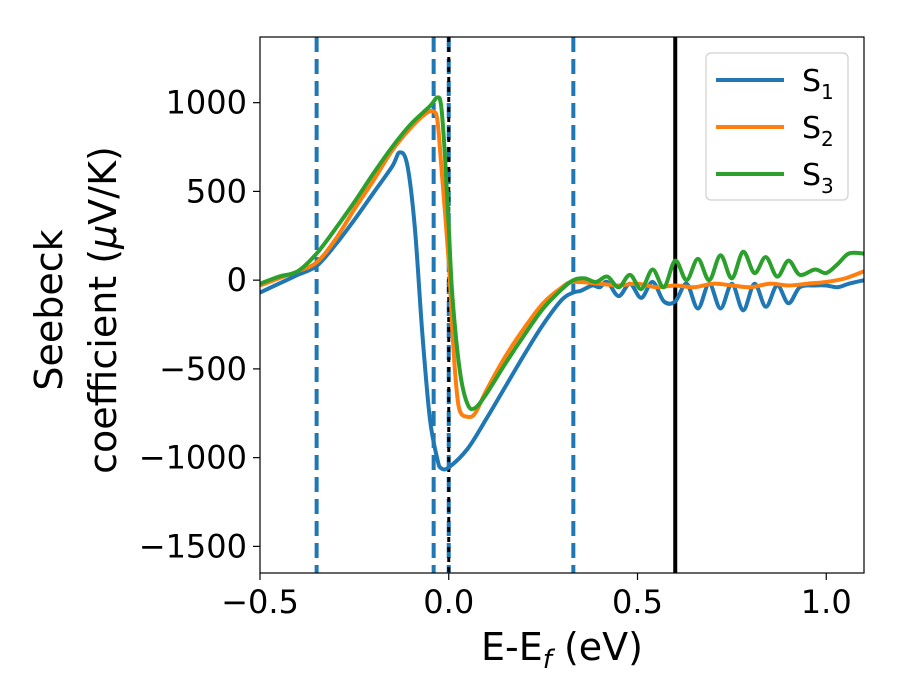 This screenshot has width=900, height=700. What do you see at coordinates (637, 602) in the screenshot?
I see `x-tick-label: 0.5` at bounding box center [637, 602].